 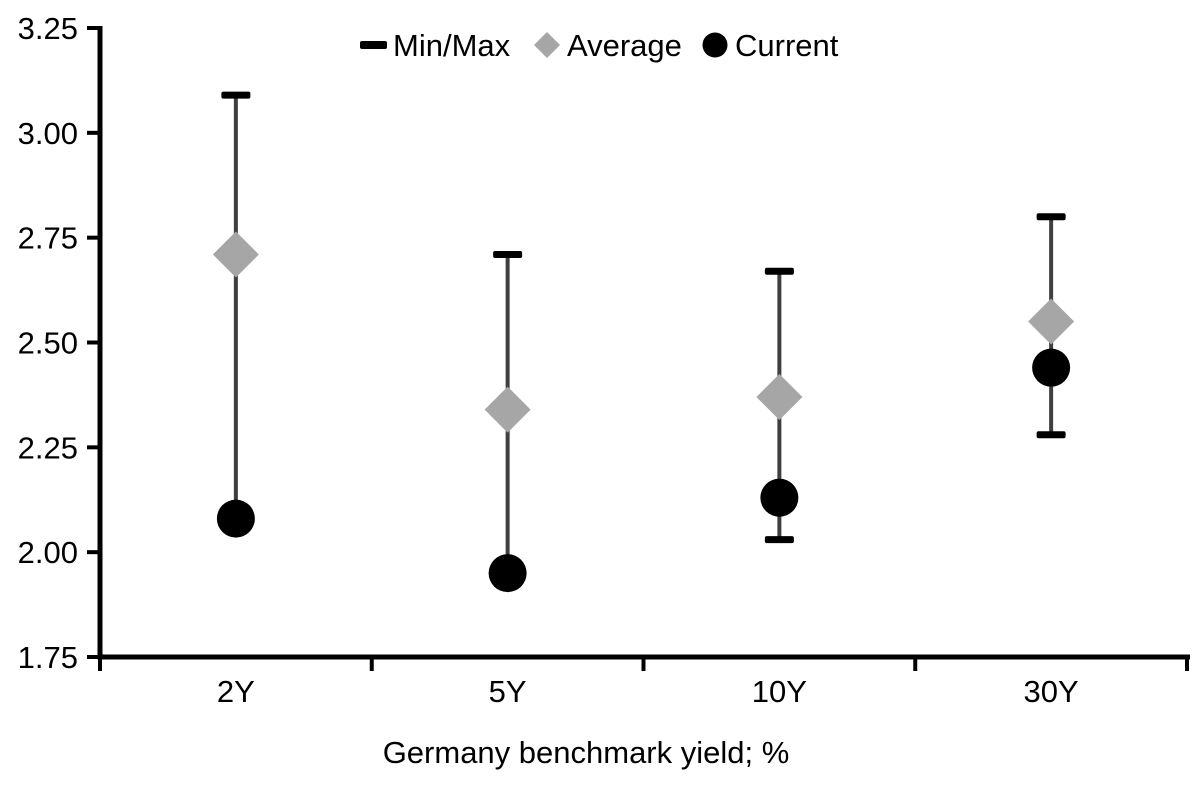 What do you see at coordinates (48, 238) in the screenshot?
I see `y-tick-label: 2.75` at bounding box center [48, 238].